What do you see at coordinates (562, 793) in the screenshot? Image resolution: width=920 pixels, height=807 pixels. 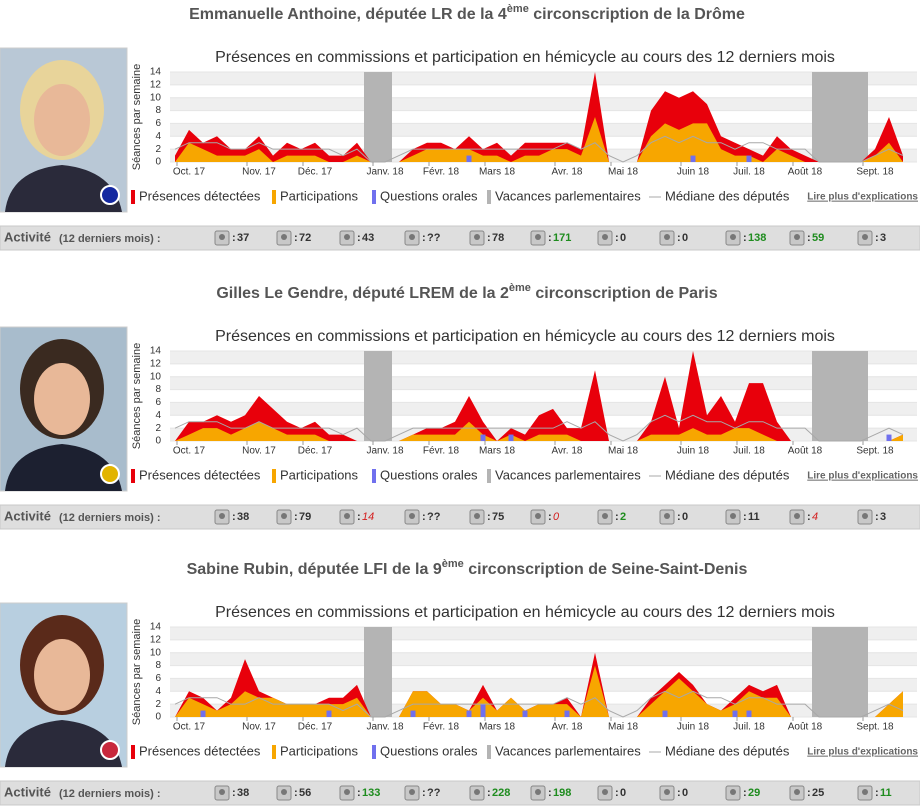 I see `activity-value: 198` at bounding box center [562, 793].